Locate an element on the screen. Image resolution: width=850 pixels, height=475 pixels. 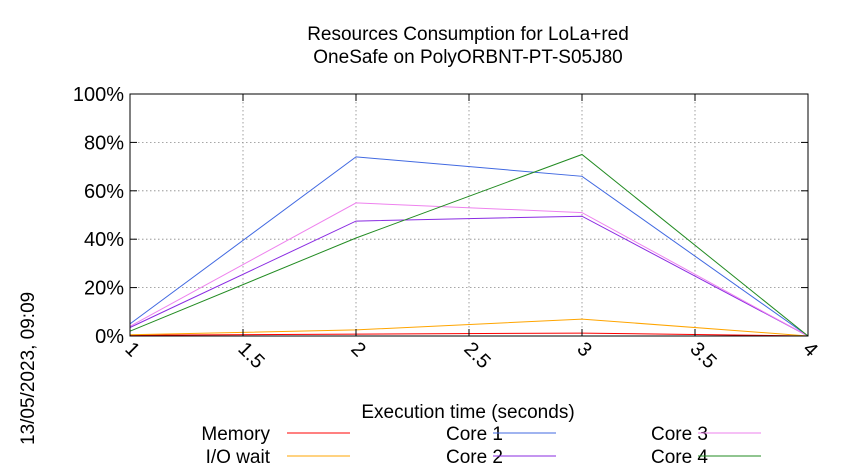
x-tick-label: 4 is located at coordinates (809, 349).